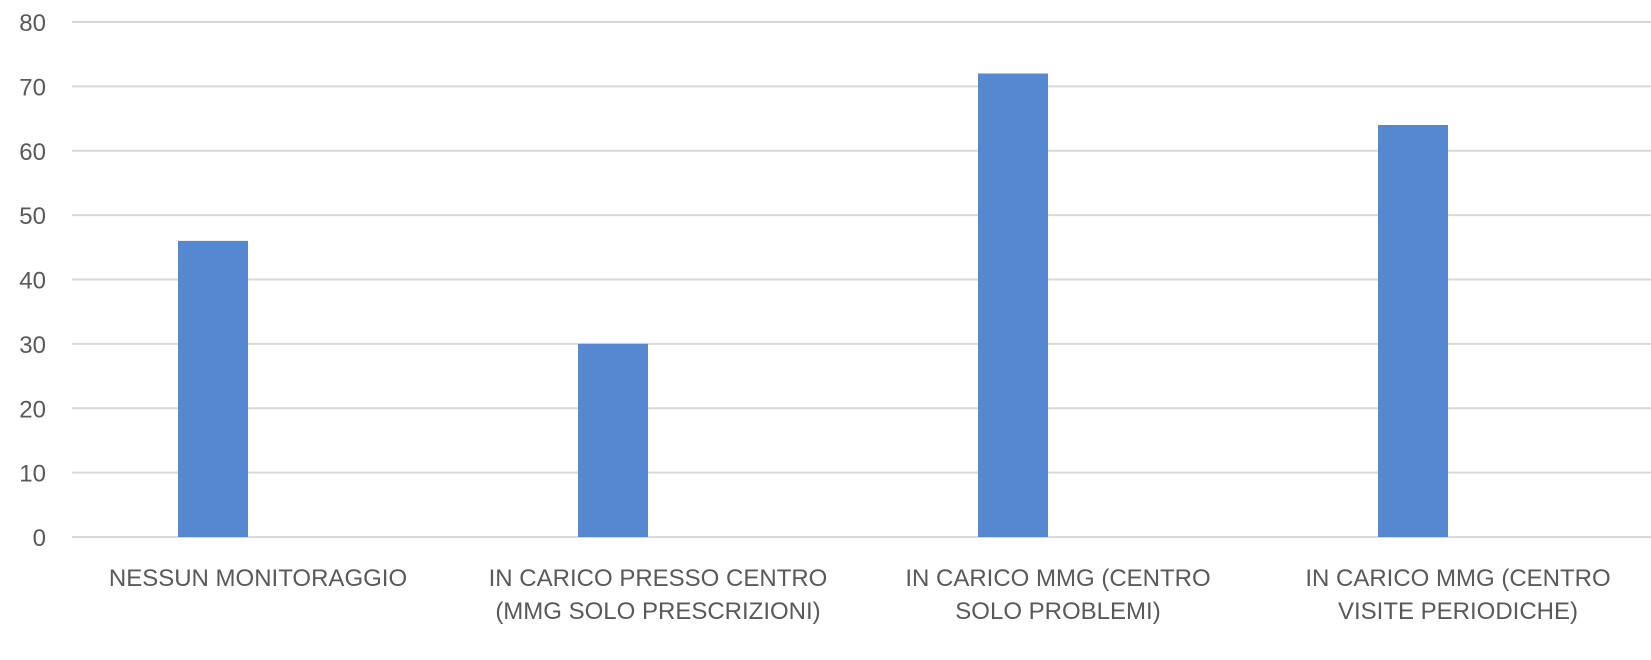  Describe the element at coordinates (32, 345) in the screenshot. I see `y-tick-label: 30` at that location.